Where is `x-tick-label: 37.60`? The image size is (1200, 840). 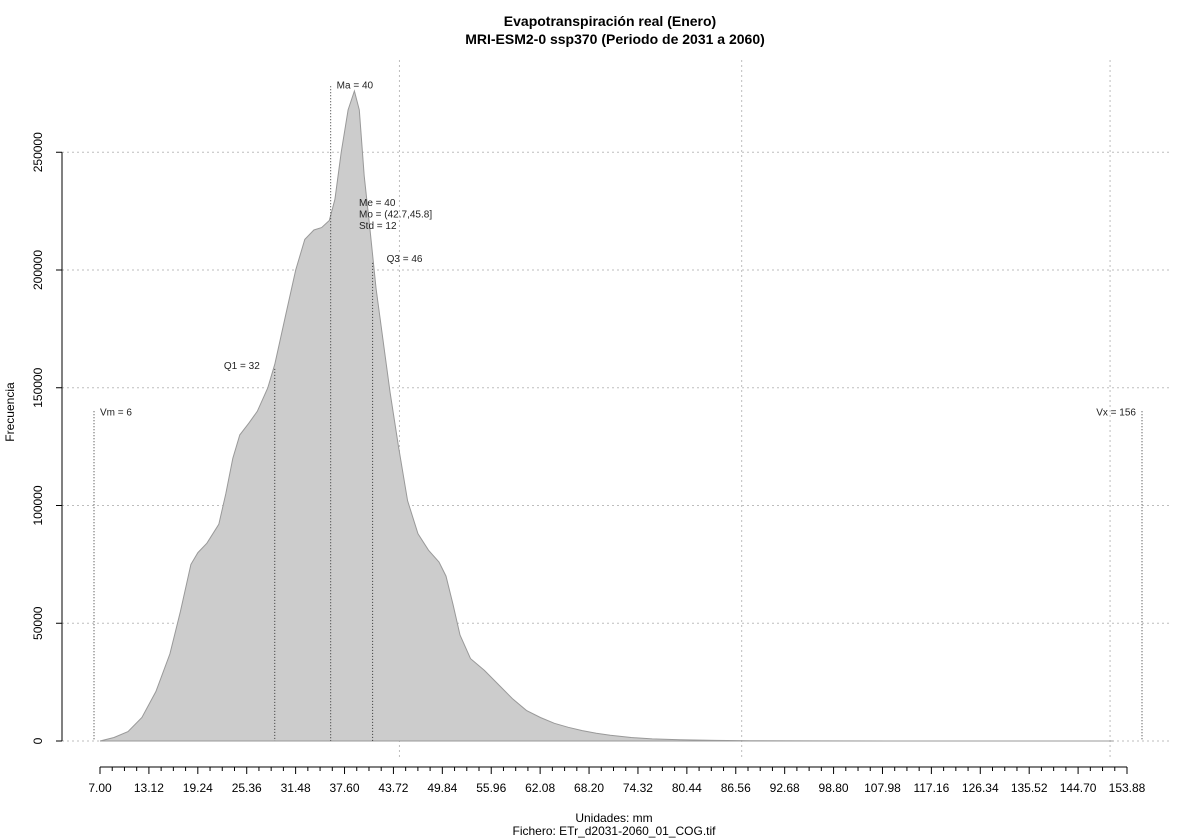 x-tick-label: 37.60 is located at coordinates (345, 788).